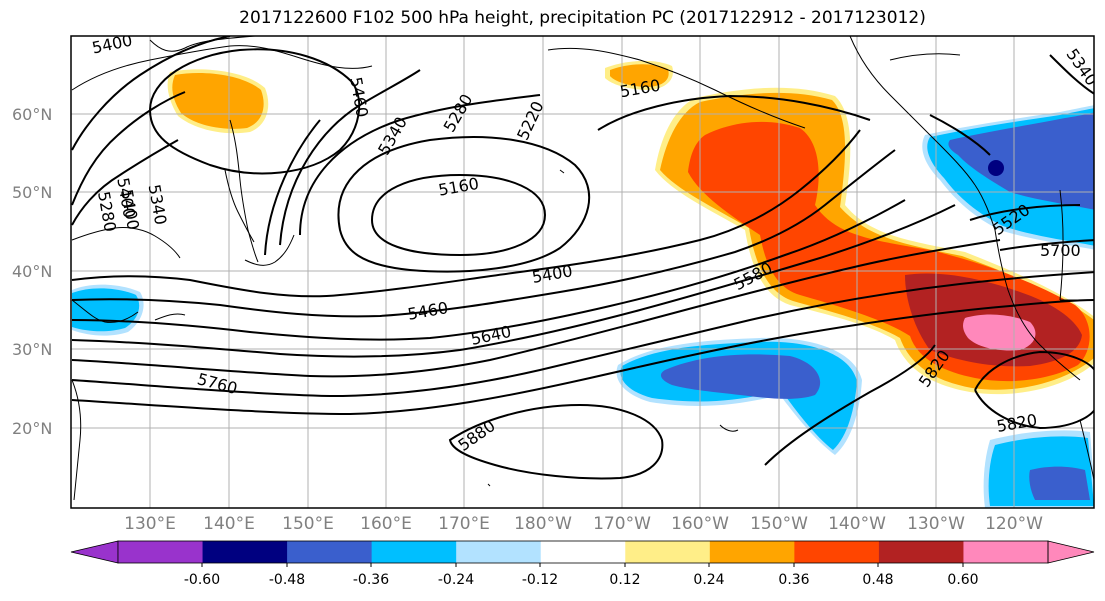  Describe the element at coordinates (386, 524) in the screenshot. I see `lon-label: 160°E` at that location.